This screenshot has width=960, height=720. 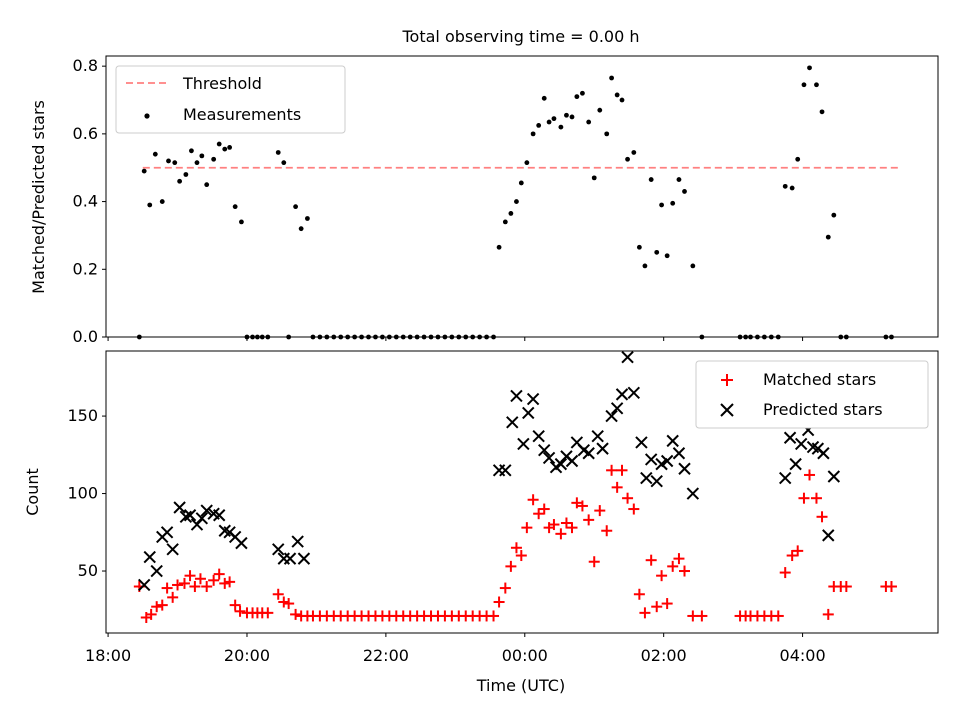 What do you see at coordinates (222, 83) in the screenshot?
I see `legend-threshold-label: Threshold` at bounding box center [222, 83].